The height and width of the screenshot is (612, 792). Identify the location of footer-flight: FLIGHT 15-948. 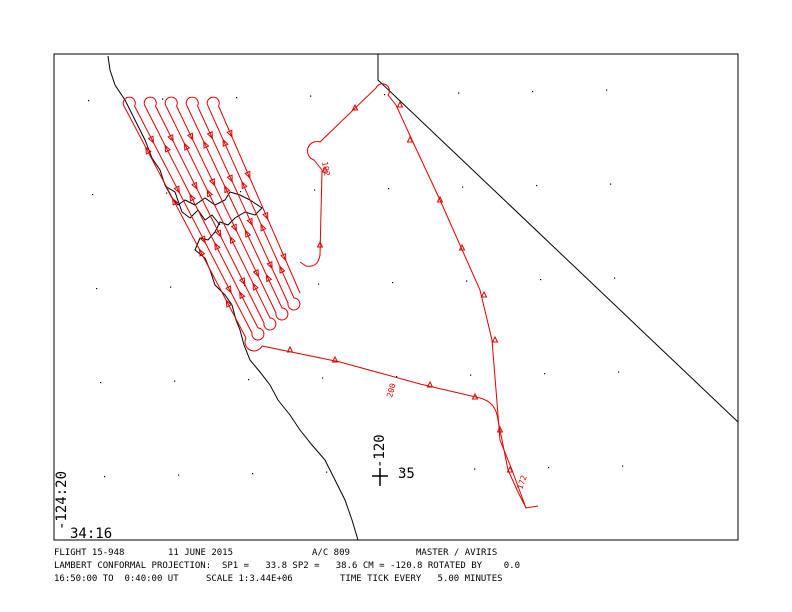
(89, 553).